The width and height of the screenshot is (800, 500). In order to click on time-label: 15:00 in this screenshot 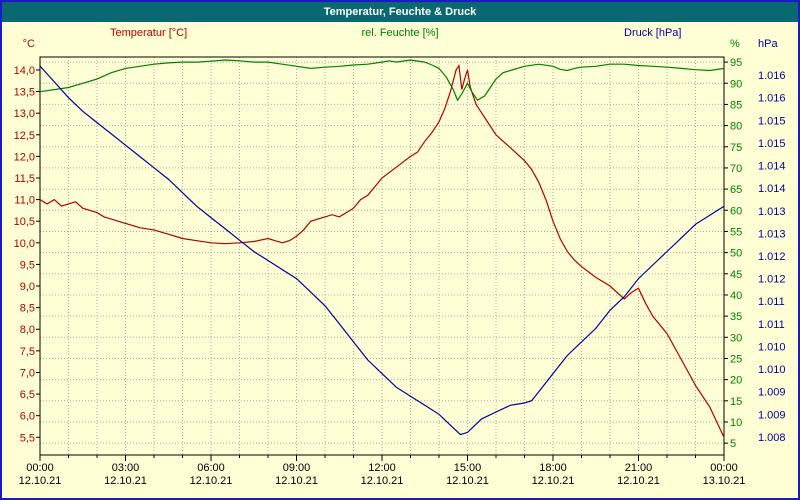, I will do `click(468, 468)`.